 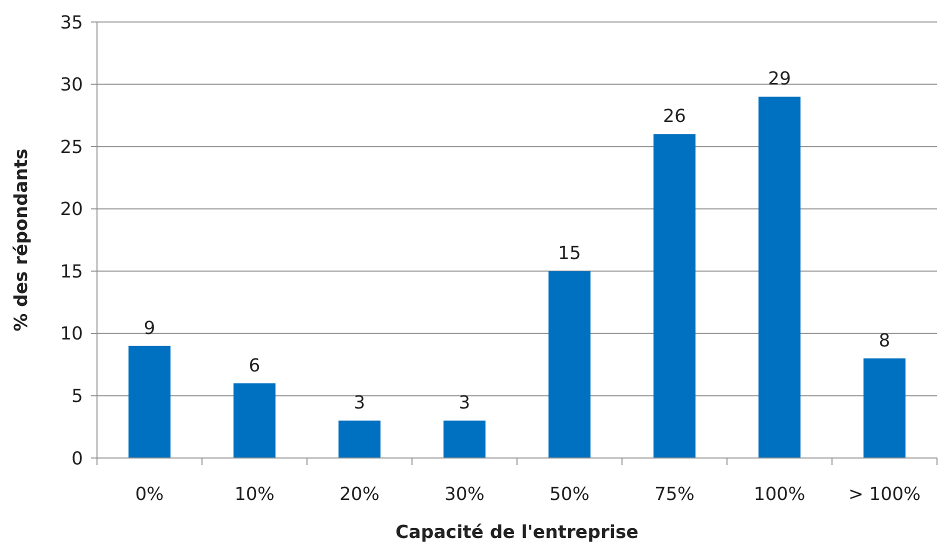 What do you see at coordinates (71, 334) in the screenshot?
I see `y-tick-label: 10` at bounding box center [71, 334].